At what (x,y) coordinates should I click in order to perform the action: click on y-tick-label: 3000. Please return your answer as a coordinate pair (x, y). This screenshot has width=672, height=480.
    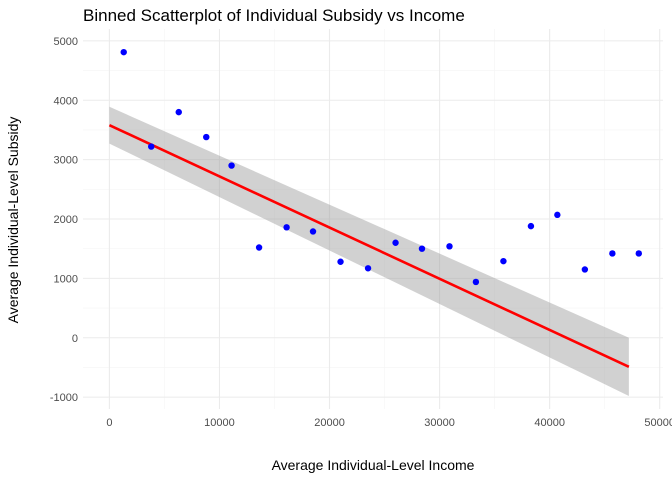
    Looking at the image, I should click on (66, 161).